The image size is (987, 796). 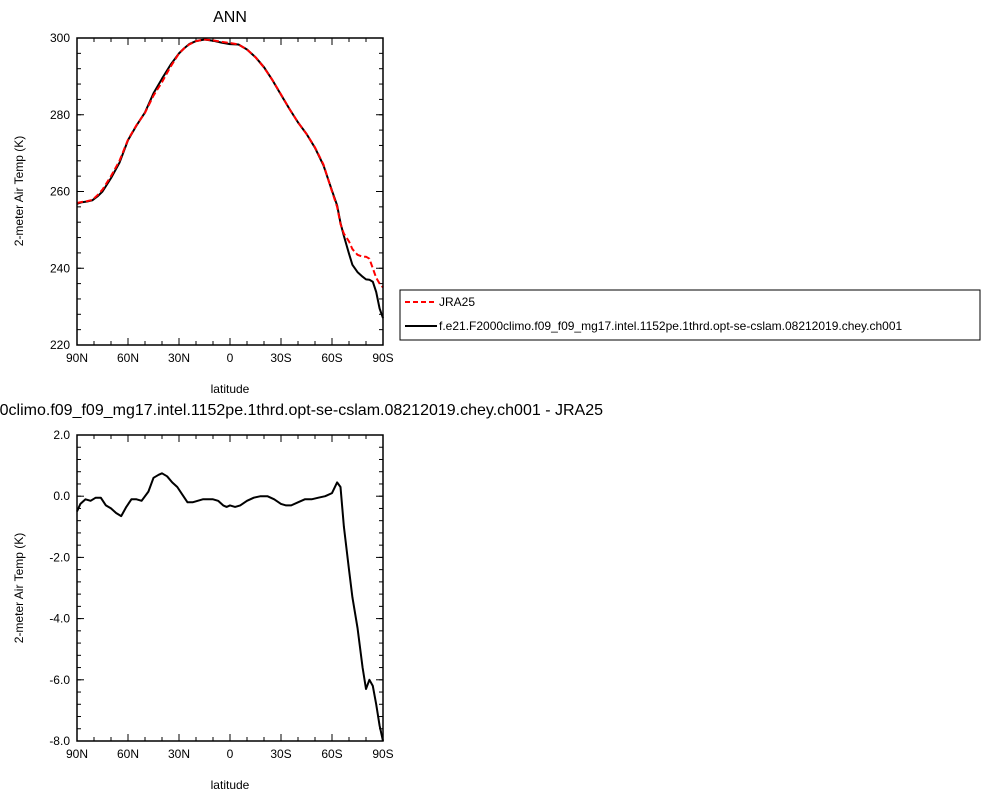 I want to click on top-x-tick-label: 60N, so click(x=128, y=358).